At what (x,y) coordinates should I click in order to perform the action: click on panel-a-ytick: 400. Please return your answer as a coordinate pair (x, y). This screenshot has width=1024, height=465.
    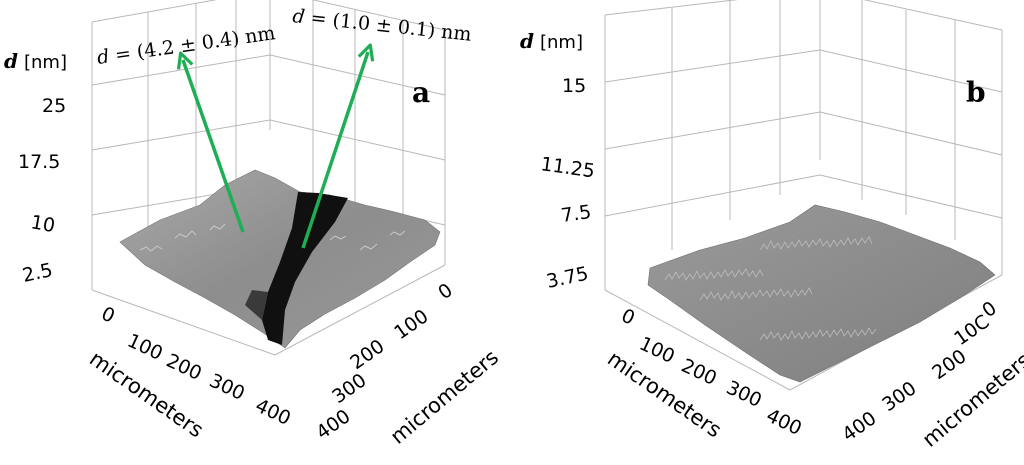
    Looking at the image, I should click on (333, 424).